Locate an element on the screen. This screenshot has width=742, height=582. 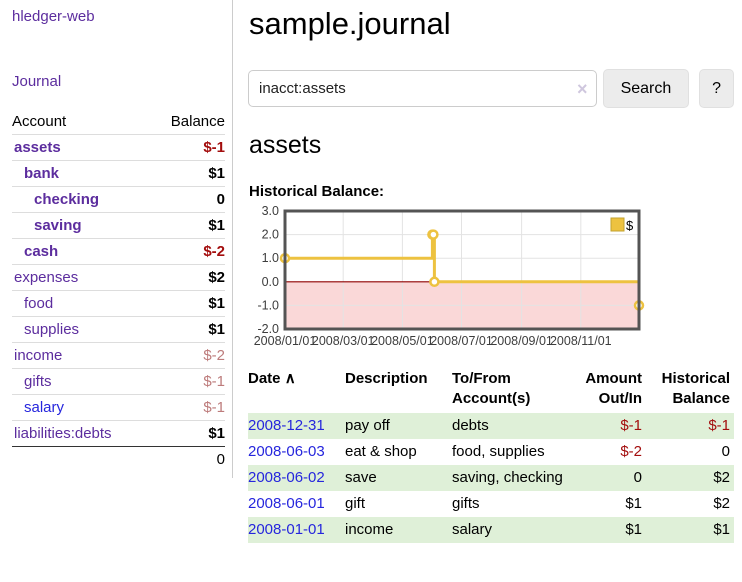
account-link: saving is located at coordinates (58, 225).